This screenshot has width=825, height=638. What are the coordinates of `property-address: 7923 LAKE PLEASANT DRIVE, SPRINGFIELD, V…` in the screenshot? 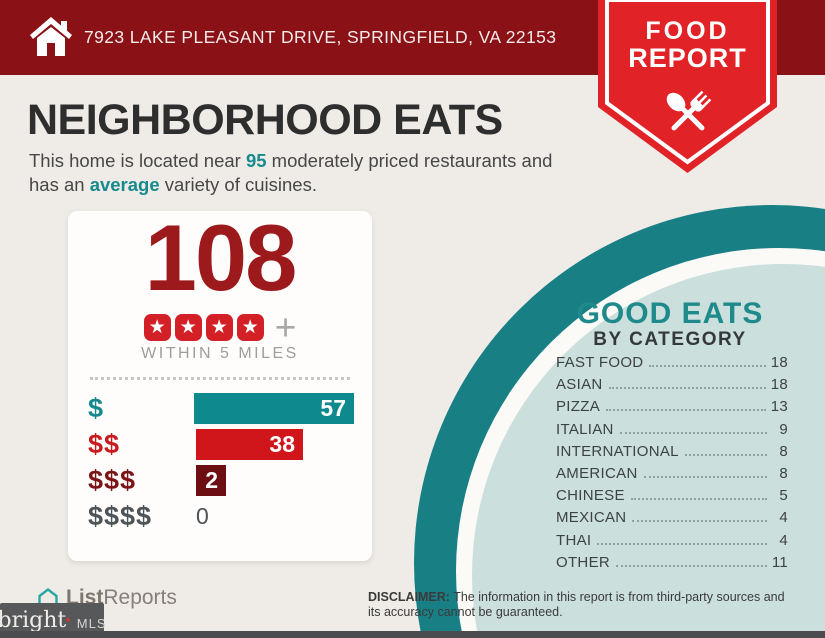 It's located at (320, 37).